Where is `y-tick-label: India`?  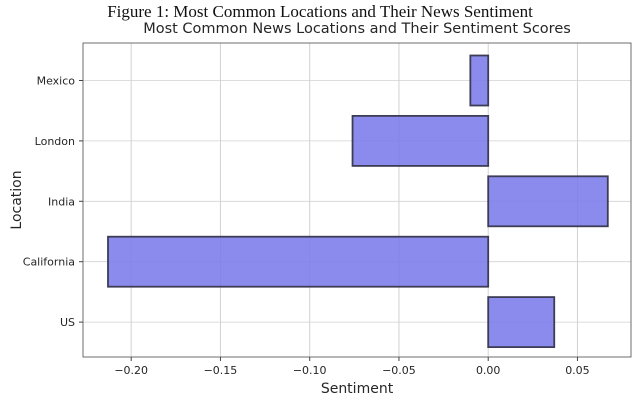
y-tick-label: India is located at coordinates (61, 201).